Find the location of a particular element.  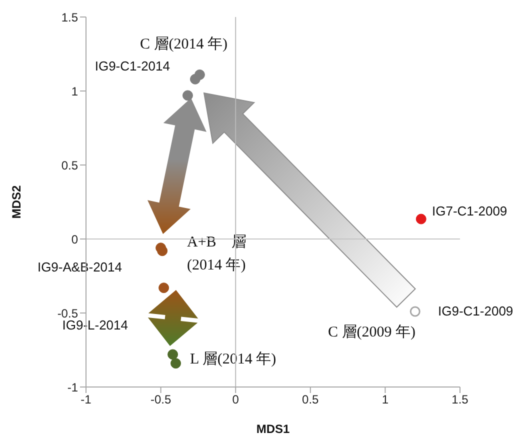

x-tick-label: 1 is located at coordinates (385, 399).